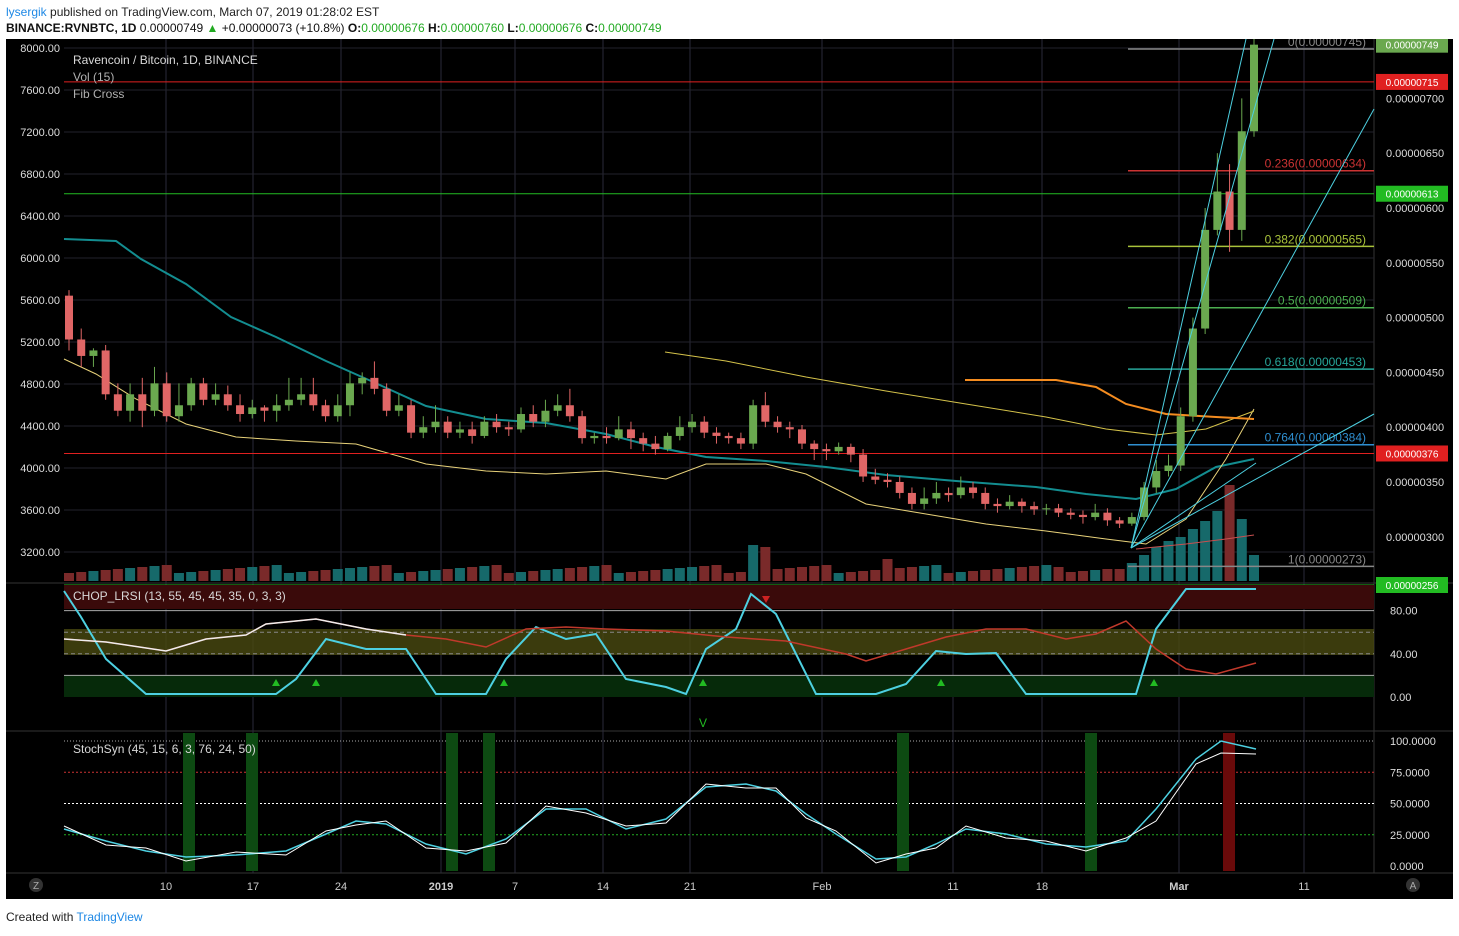 Image resolution: width=1459 pixels, height=936 pixels. I want to click on stoch-red-zone, so click(1229, 802).